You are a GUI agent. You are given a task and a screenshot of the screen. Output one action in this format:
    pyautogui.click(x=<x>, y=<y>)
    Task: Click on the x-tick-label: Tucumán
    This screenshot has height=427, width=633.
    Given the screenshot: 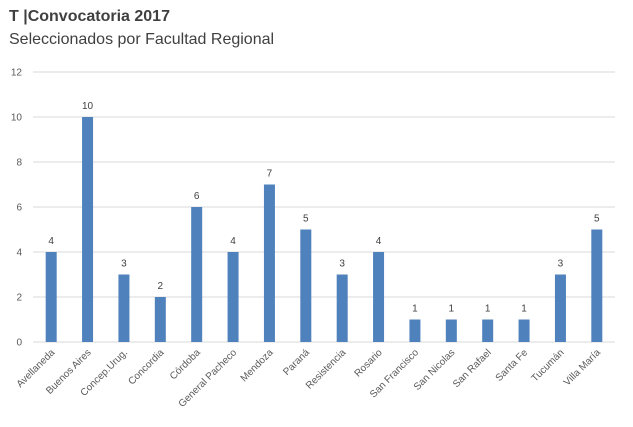 What is the action you would take?
    pyautogui.click(x=548, y=365)
    